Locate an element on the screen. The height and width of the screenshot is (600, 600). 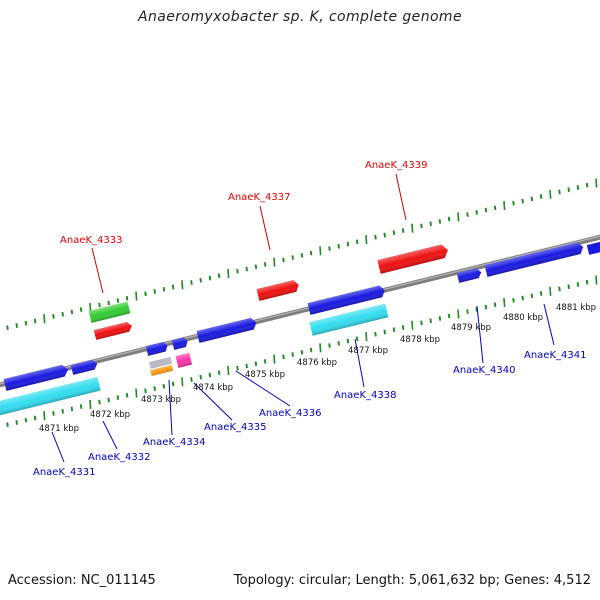
gene-anaek-4333-green is located at coordinates (109, 312).